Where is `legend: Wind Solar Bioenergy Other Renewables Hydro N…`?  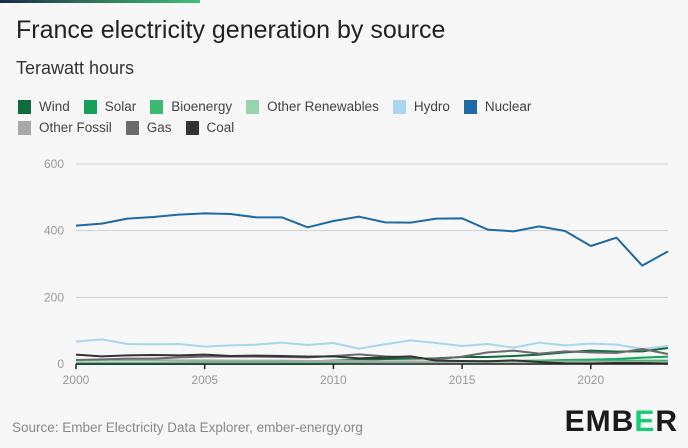
legend: Wind Solar Bioenergy Other Renewables Hydro N… is located at coordinates (328, 119).